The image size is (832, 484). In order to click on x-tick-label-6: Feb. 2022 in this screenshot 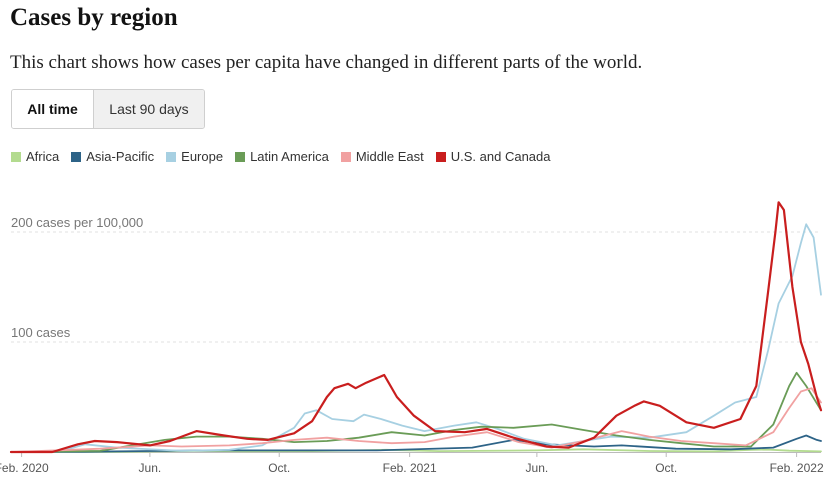, I will do `click(797, 468)`.